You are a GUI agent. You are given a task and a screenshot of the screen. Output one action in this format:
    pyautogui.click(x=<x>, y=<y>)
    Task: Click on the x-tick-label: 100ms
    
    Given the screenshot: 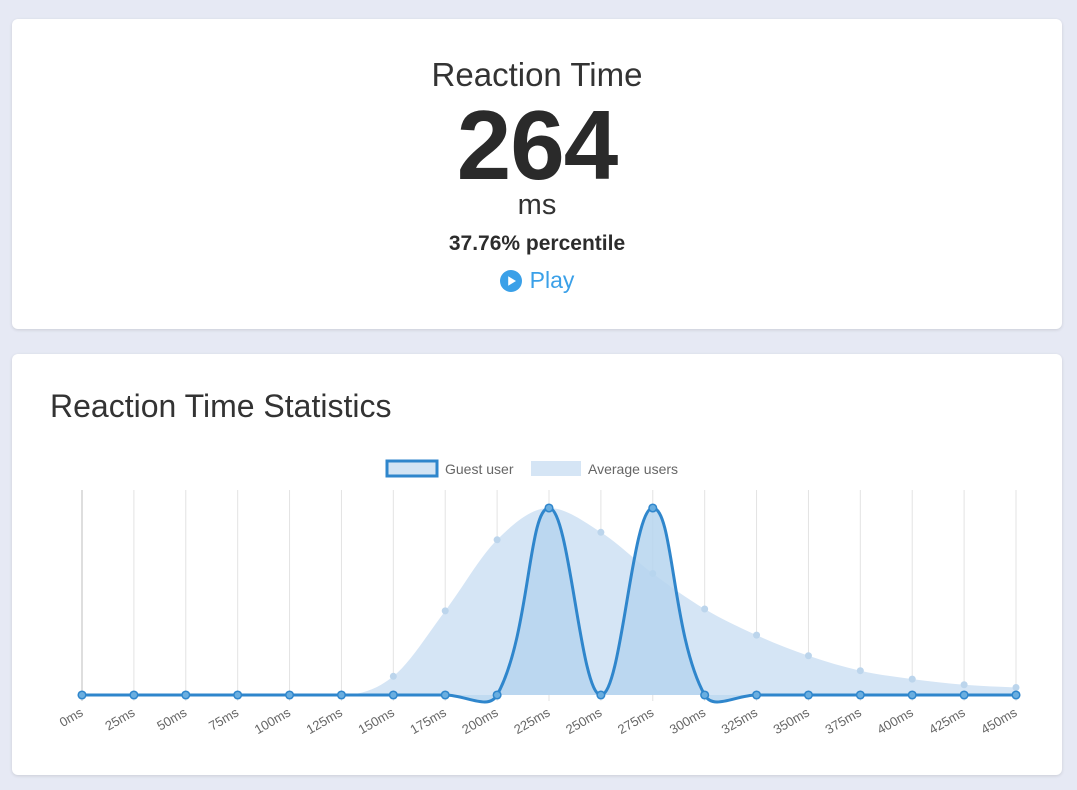 What is the action you would take?
    pyautogui.click(x=273, y=720)
    